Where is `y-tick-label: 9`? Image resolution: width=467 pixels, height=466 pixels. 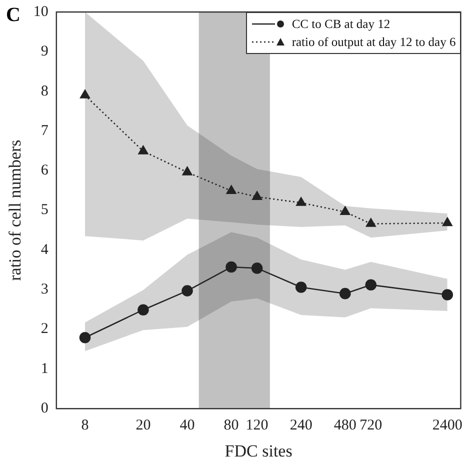 y-tick-label: 9 is located at coordinates (44, 52).